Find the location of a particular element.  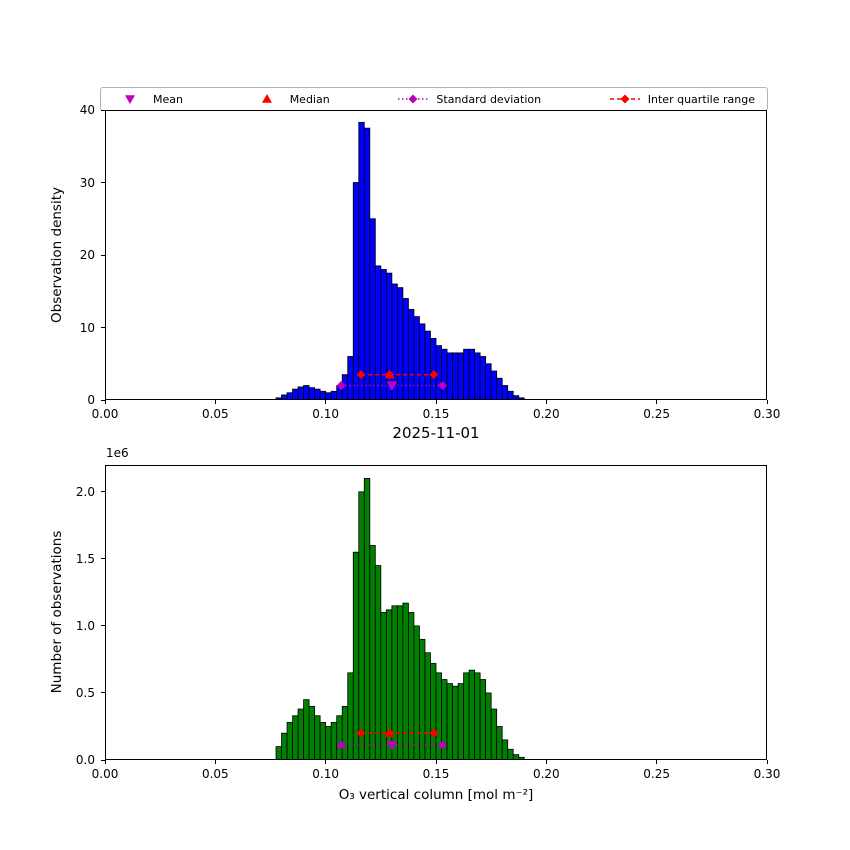

y-tick-label: 1.5 is located at coordinates (85, 558).